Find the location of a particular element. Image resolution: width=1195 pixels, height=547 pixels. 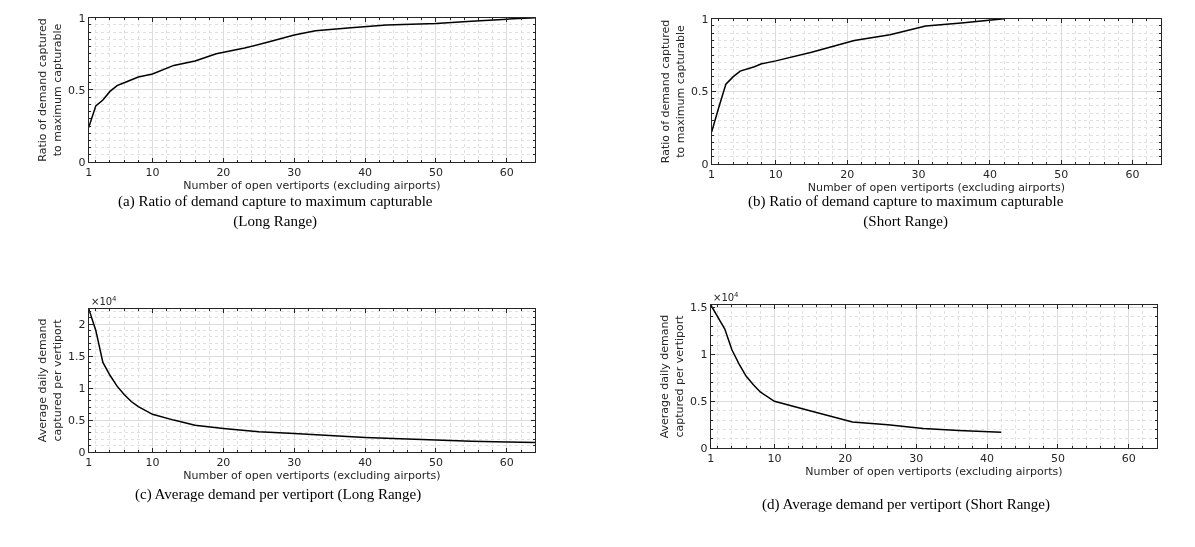

text: (a) Ratio of demand capture to maximum capturable (Long Range) is located at coordinates (275, 211).